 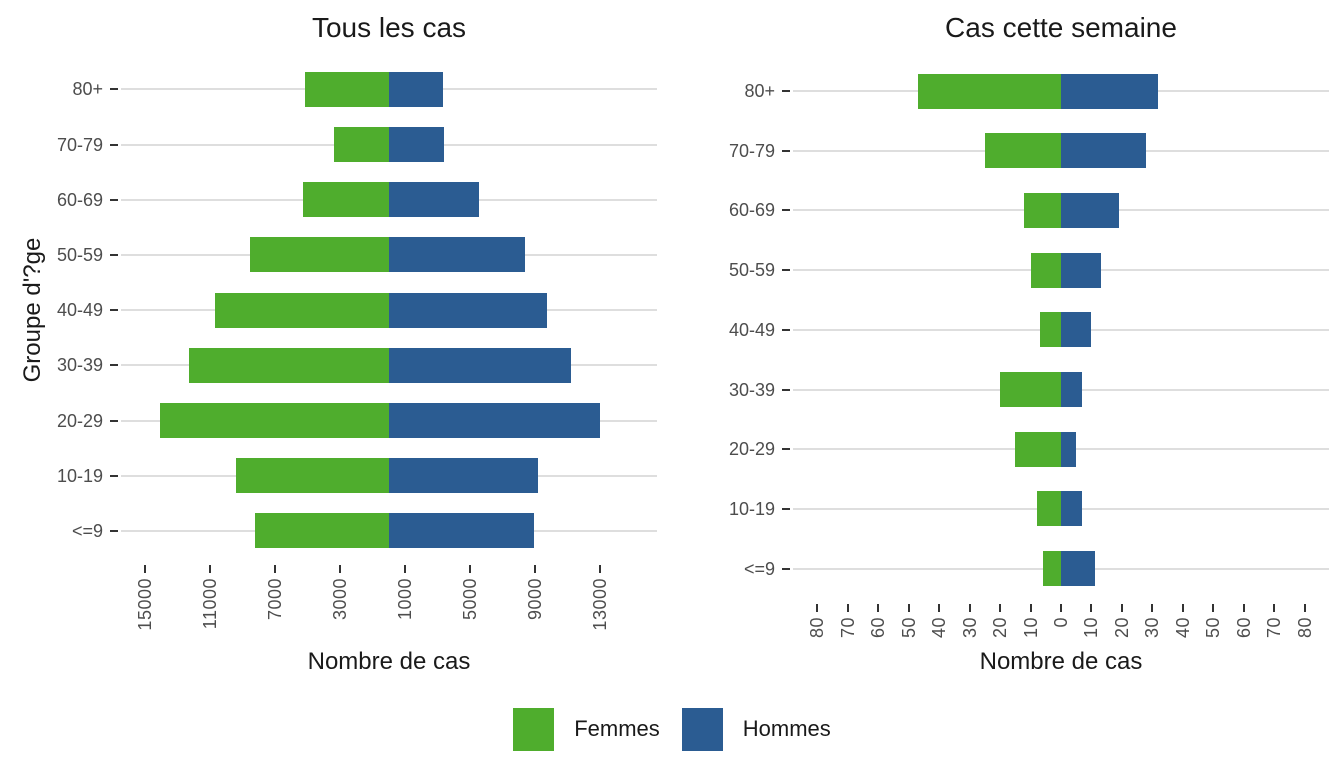 What do you see at coordinates (939, 628) in the screenshot?
I see `x-tick-label: 40` at bounding box center [939, 628].